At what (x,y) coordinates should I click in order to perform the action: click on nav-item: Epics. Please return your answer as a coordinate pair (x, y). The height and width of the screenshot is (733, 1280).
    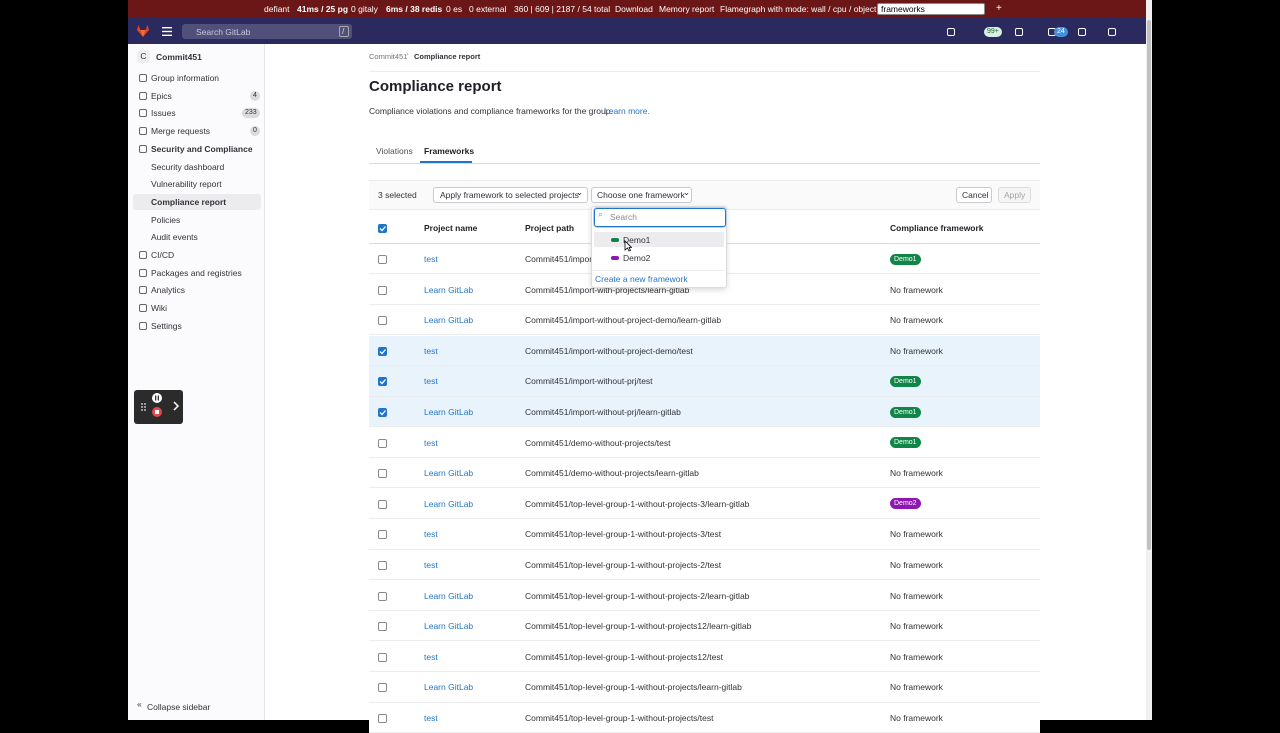
    Looking at the image, I should click on (161, 95).